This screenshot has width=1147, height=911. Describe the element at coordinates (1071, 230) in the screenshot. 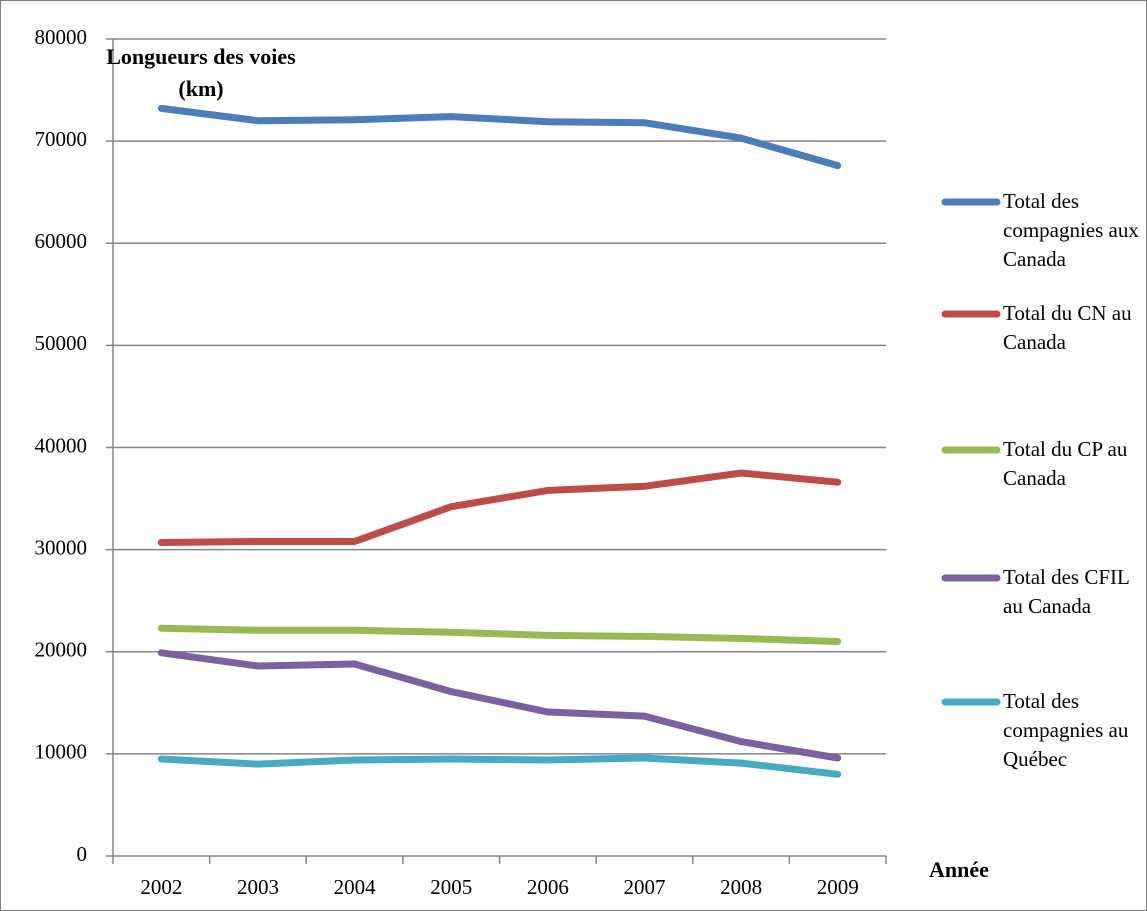

I see `legend-label: Total des compagnies aux Canada` at that location.